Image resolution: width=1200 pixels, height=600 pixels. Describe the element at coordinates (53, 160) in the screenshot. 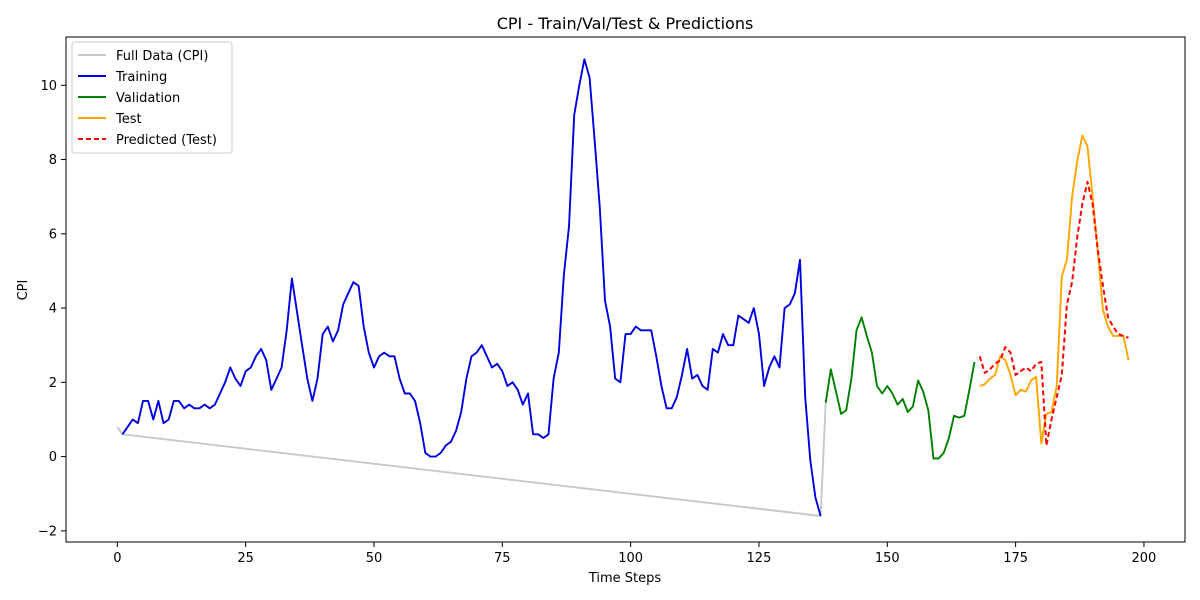

I see `y-tick-label-5: 8` at that location.